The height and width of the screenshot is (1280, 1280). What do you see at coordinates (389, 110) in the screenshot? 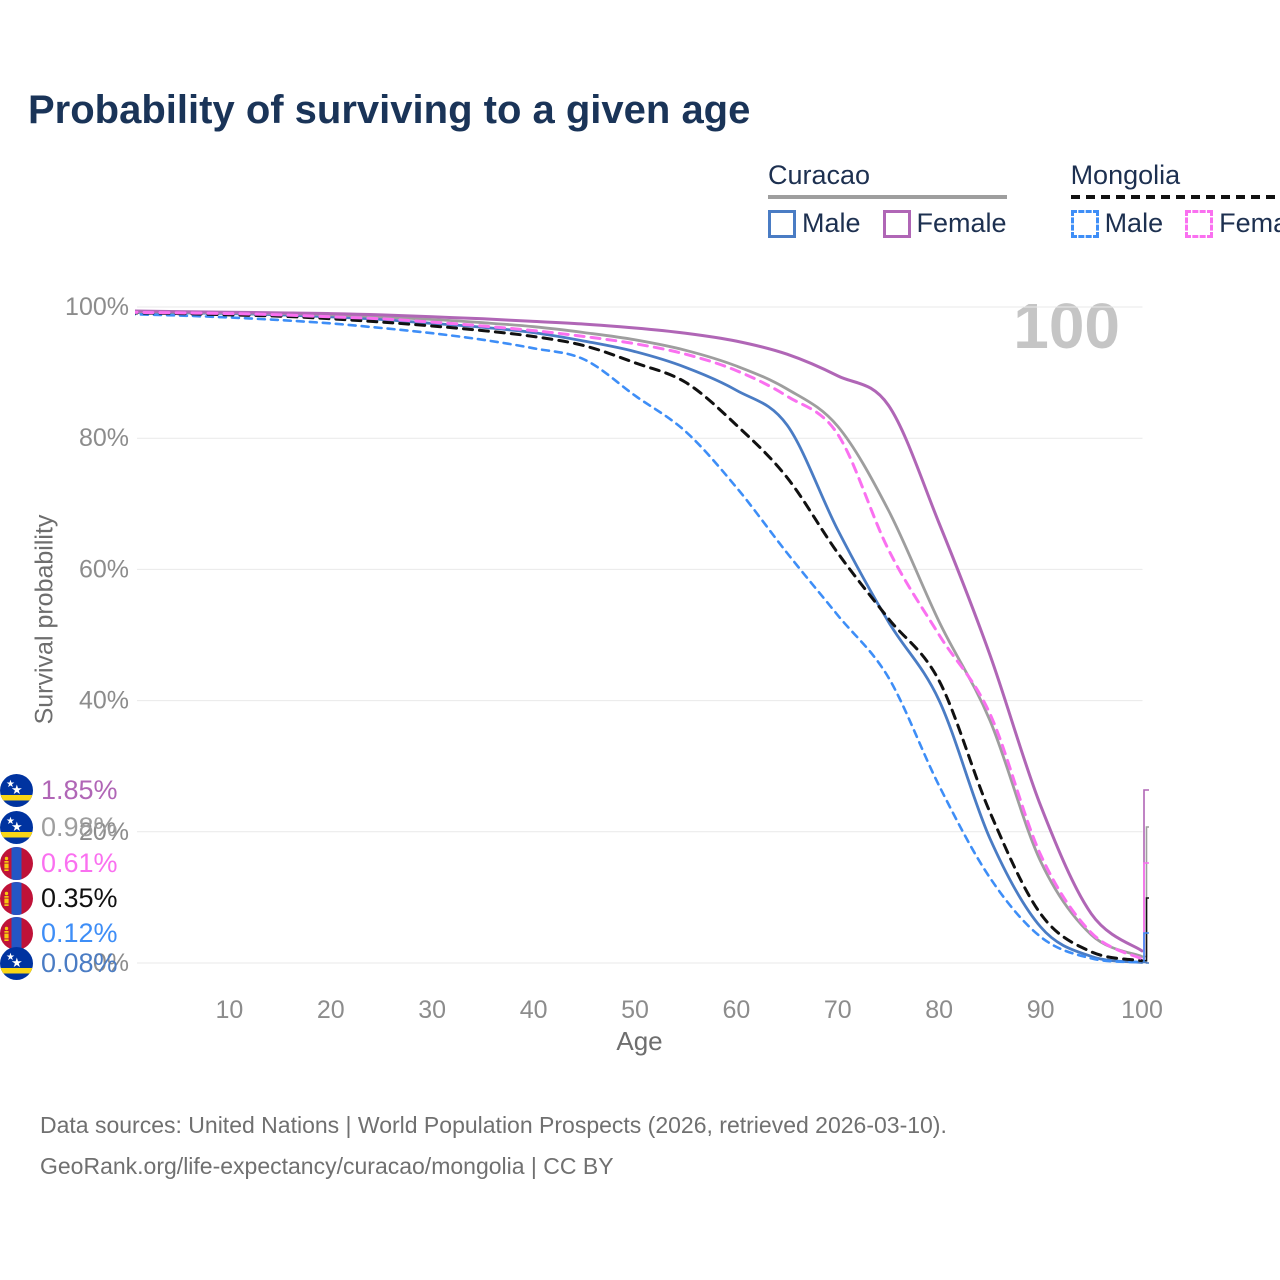
I see `page-title: Probability of surviving to a given age` at bounding box center [389, 110].